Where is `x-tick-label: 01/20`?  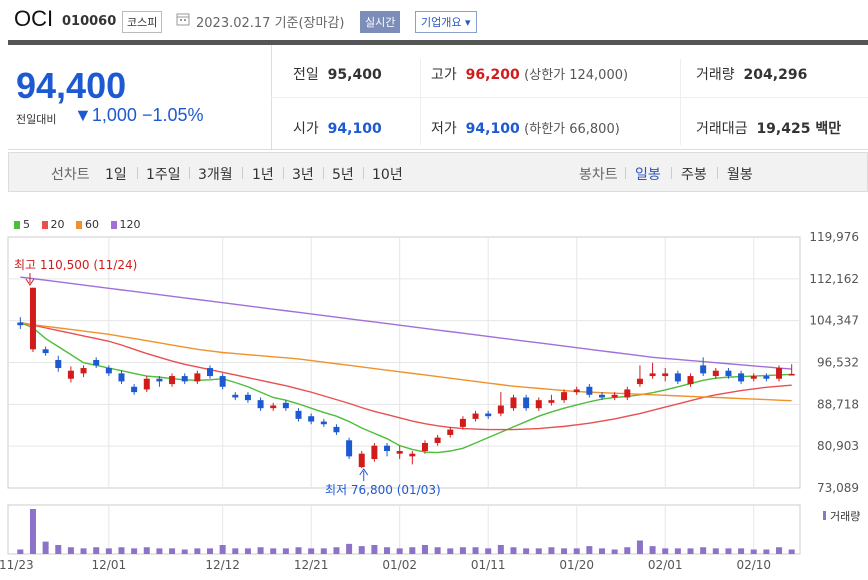 x-tick-label: 01/20 is located at coordinates (576, 565).